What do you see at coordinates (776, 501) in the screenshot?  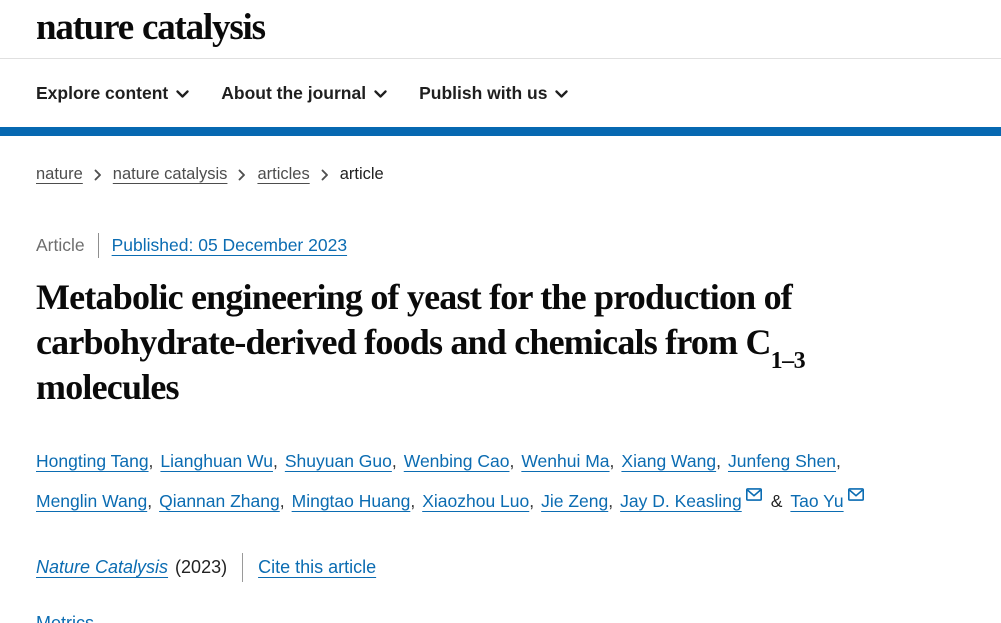 I see `ampersand: &` at bounding box center [776, 501].